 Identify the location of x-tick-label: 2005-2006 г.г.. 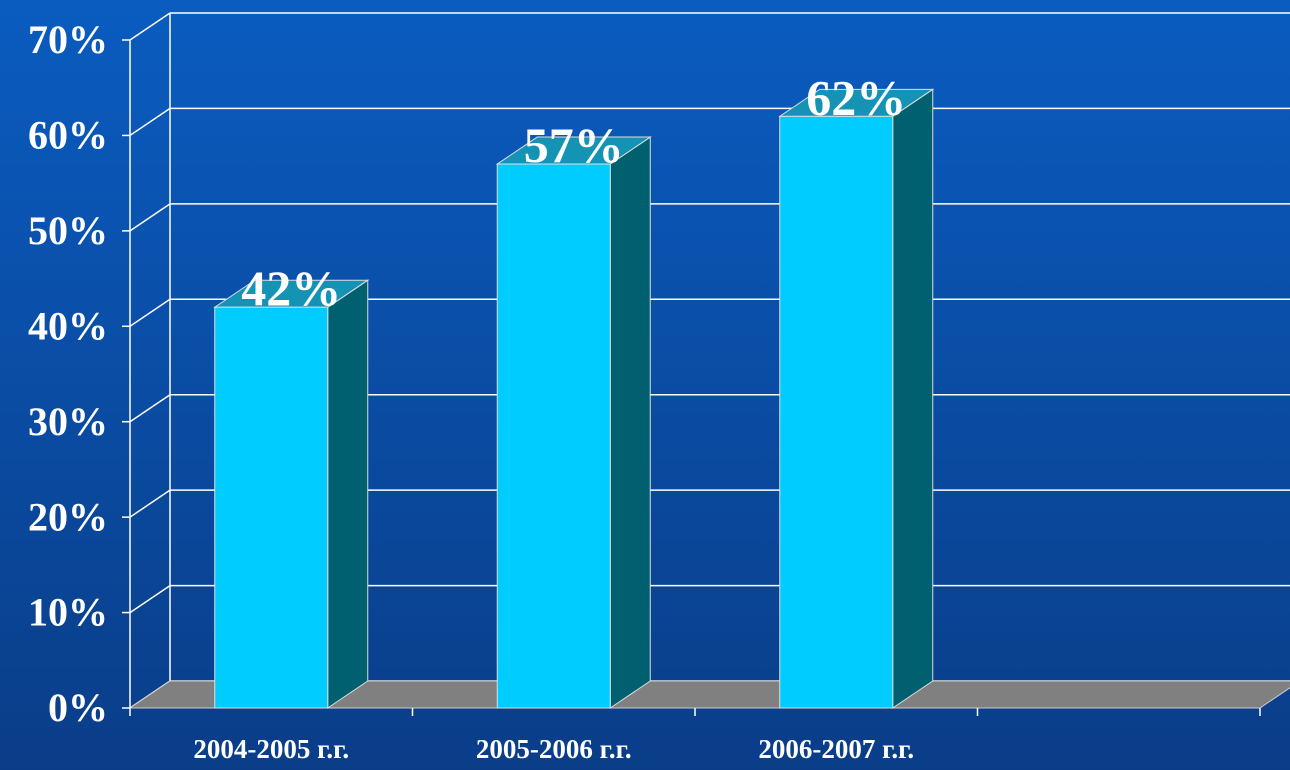
(554, 749).